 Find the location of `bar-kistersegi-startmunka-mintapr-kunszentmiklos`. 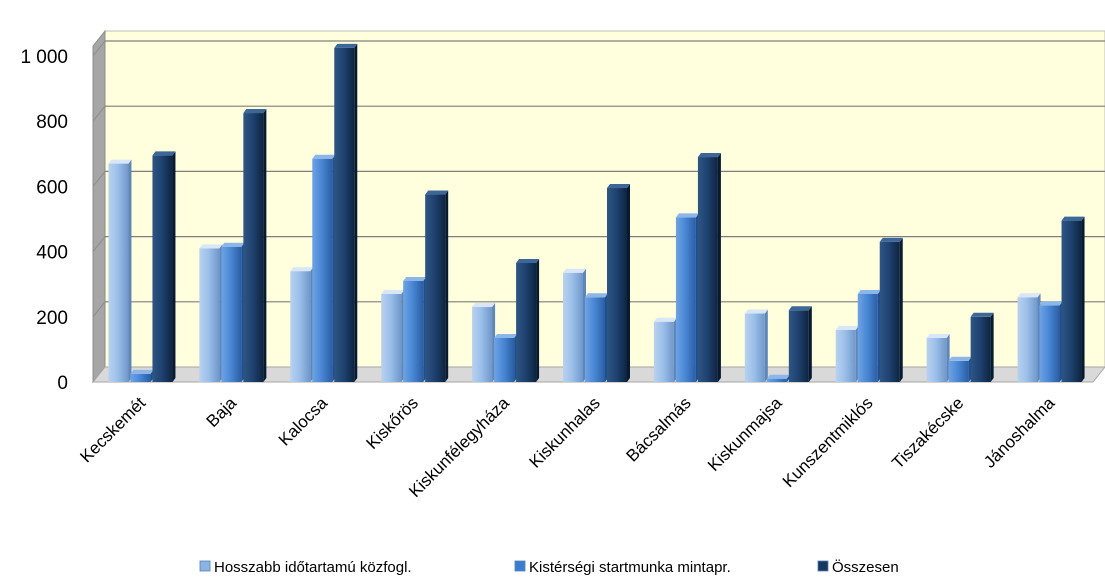

bar-kistersegi-startmunka-mintapr-kunszentmiklos is located at coordinates (869, 335).